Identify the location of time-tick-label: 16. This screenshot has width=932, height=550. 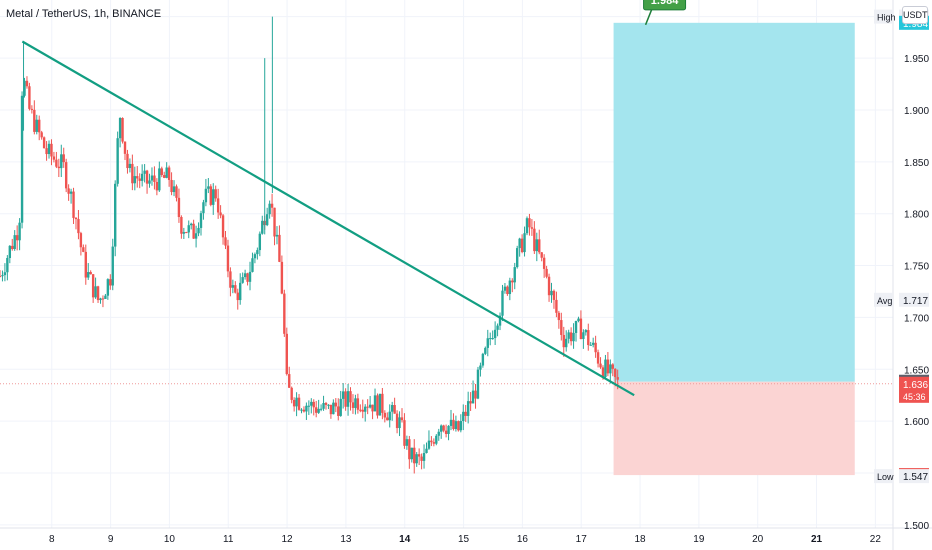
(523, 539).